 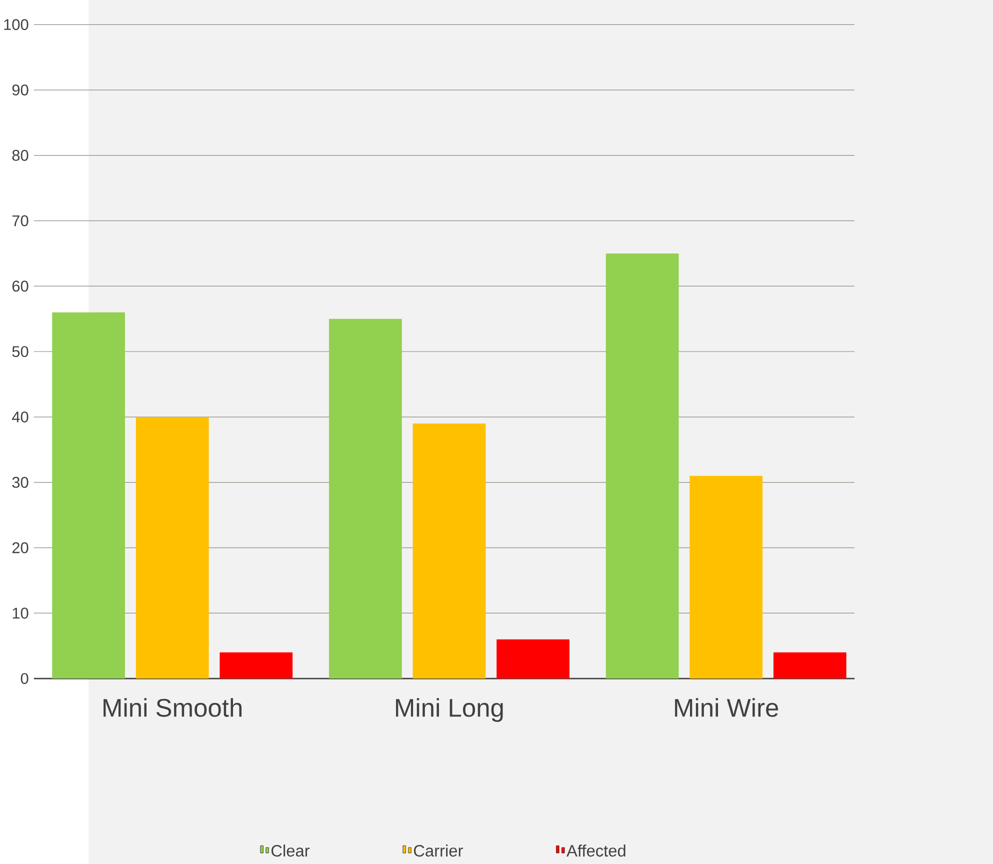 I want to click on y-tick-label: 40, so click(x=20, y=416).